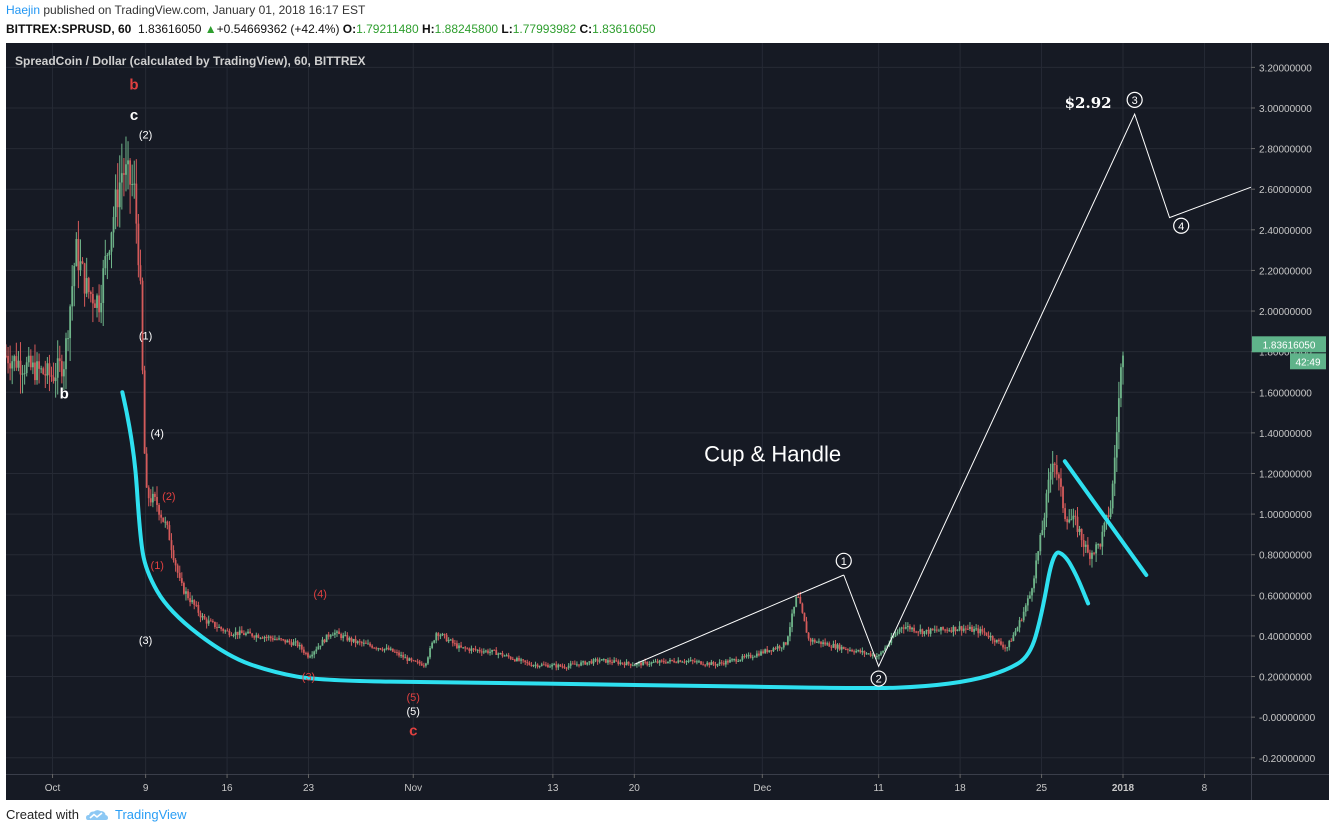  What do you see at coordinates (1285, 109) in the screenshot?
I see `y-tick-label: 3.00000000` at bounding box center [1285, 109].